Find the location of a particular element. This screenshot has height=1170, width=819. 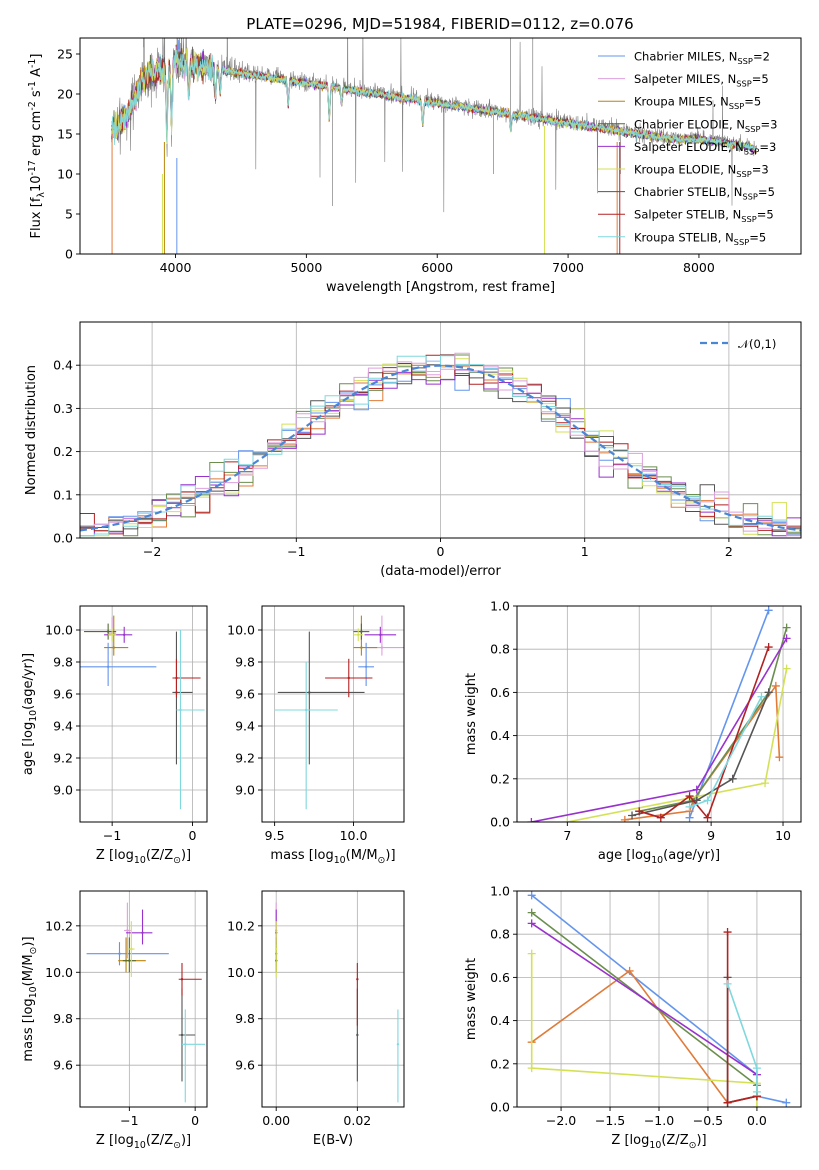

spectrum-ytick-label-2: 10 is located at coordinates (65, 174).